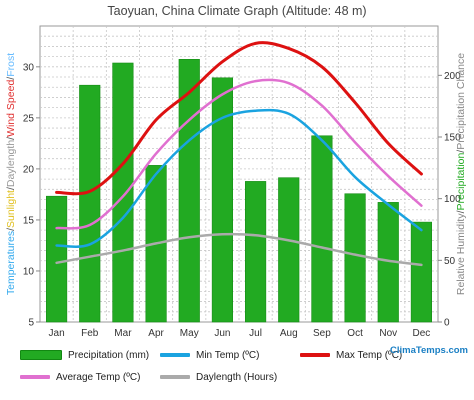 The height and width of the screenshot is (400, 474). Describe the element at coordinates (450, 261) in the screenshot. I see `right-tick-label: 50` at that location.